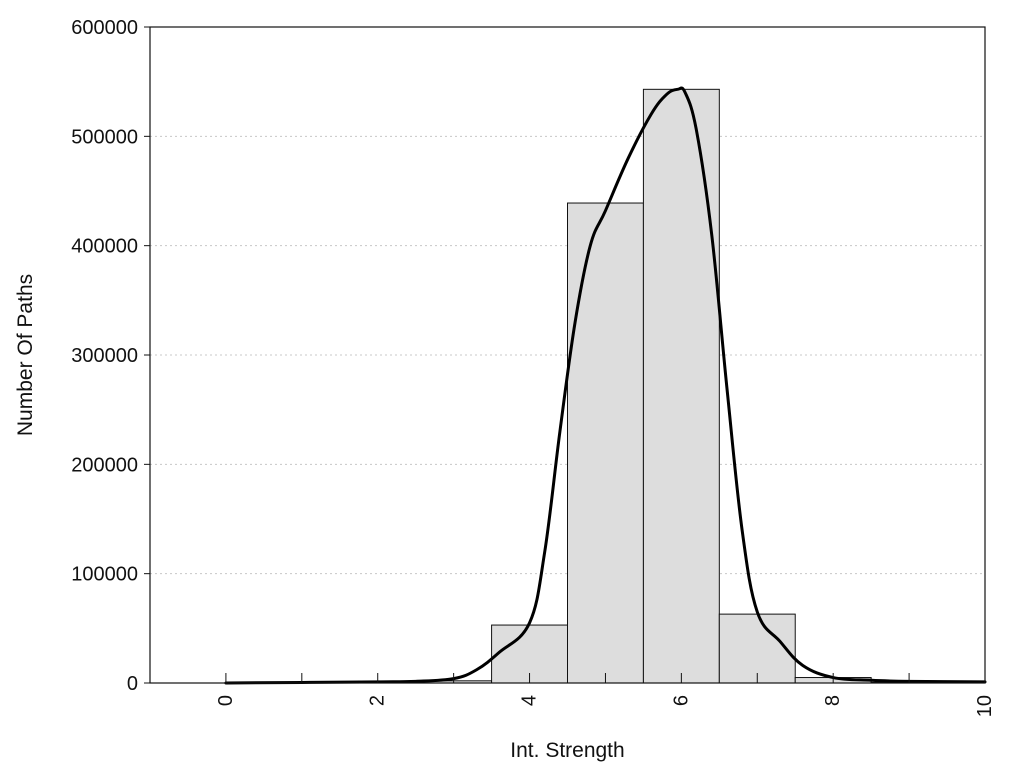 This screenshot has width=1024, height=768. Describe the element at coordinates (378, 700) in the screenshot. I see `x-tick-label: 2` at that location.